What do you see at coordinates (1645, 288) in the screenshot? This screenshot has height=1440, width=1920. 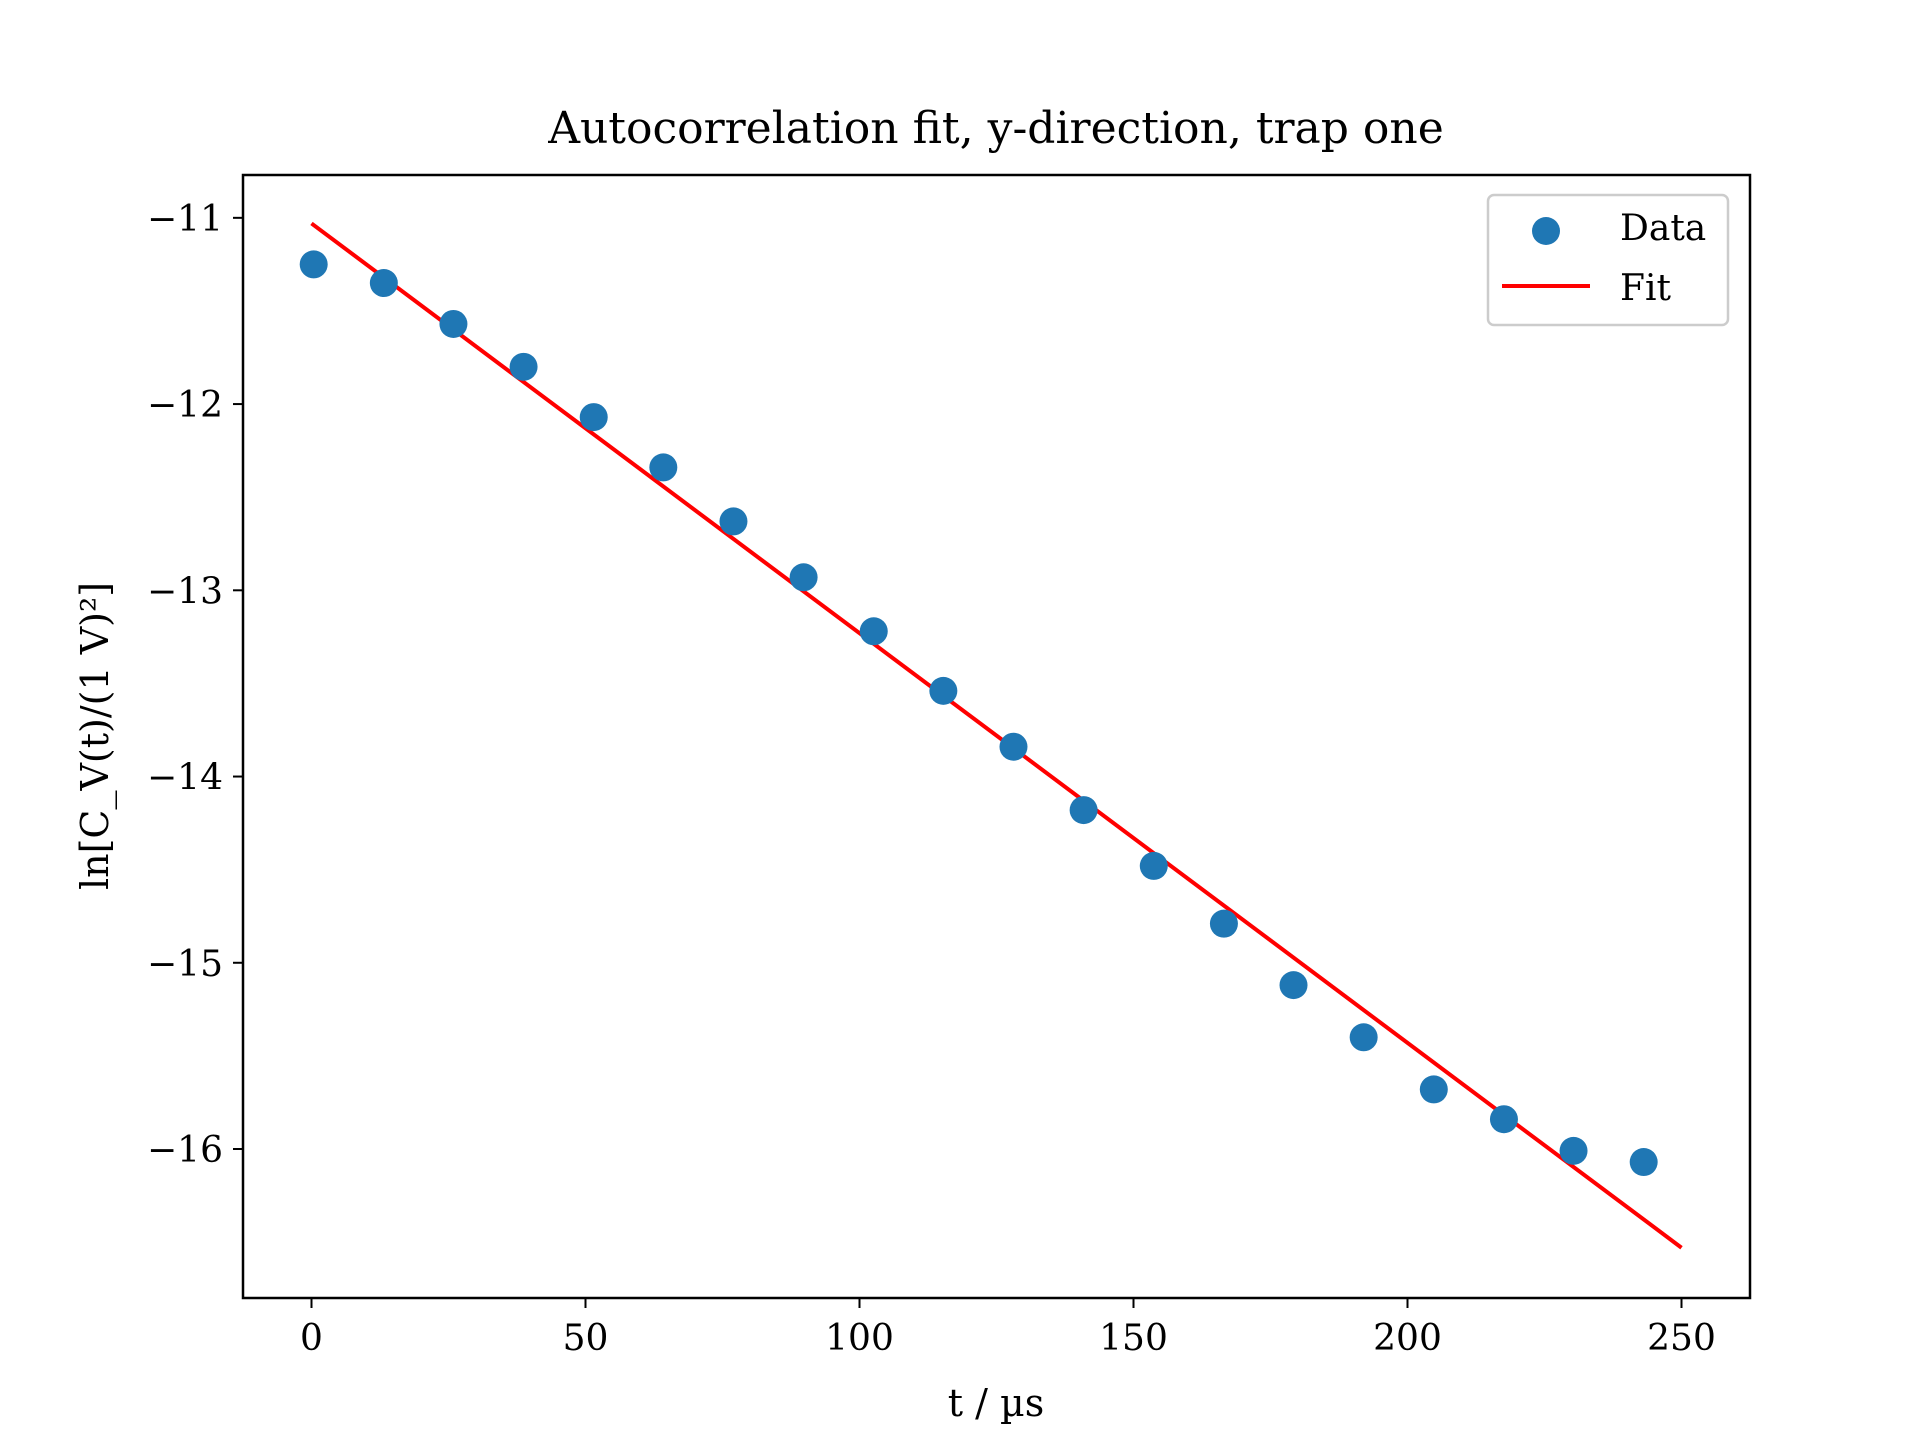 I see `legend-fit-label: Fit` at bounding box center [1645, 288].